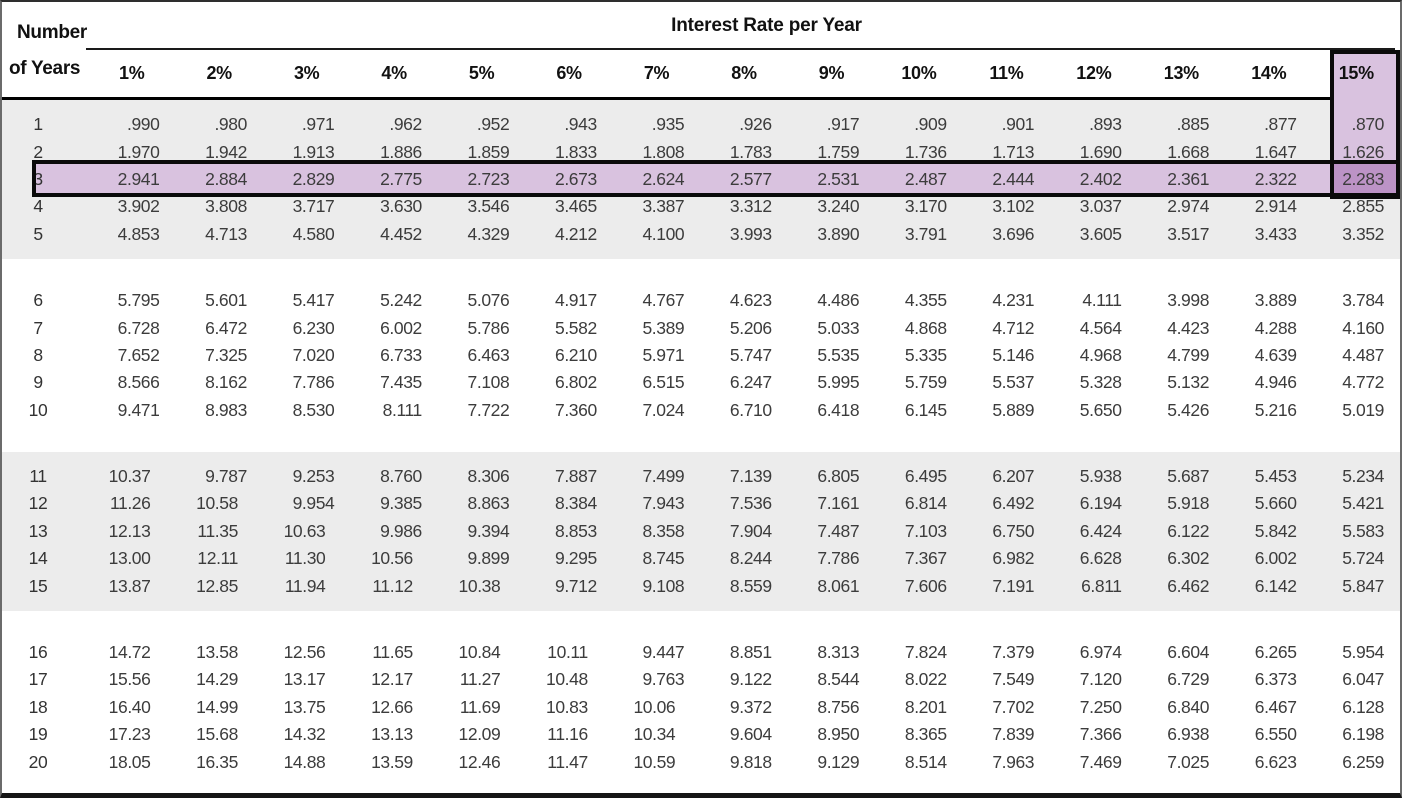  I want to click on year-cell: 5, so click(38, 233).